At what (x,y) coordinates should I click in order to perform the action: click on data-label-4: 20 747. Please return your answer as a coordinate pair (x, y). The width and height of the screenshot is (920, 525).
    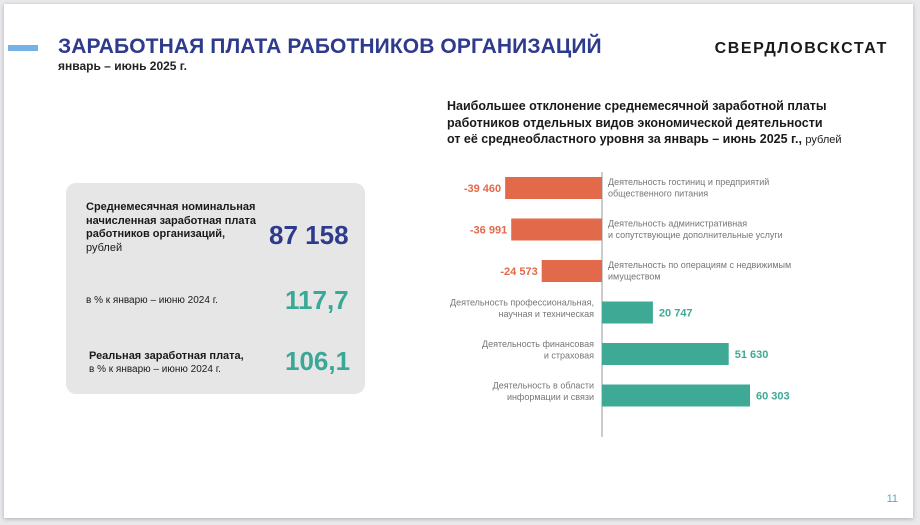
    Looking at the image, I should click on (676, 314).